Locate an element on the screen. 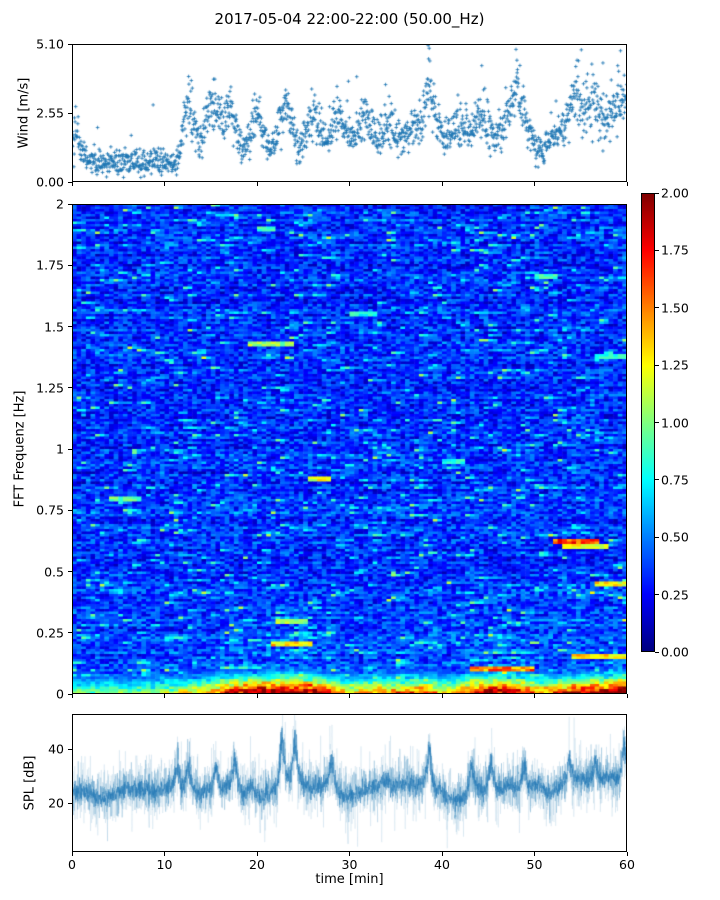  wind-scatter-plot is located at coordinates (349, 113).